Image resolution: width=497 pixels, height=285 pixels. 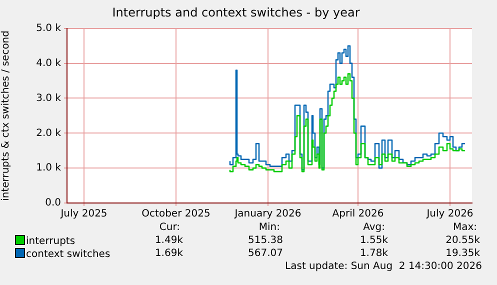 What do you see at coordinates (50, 241) in the screenshot?
I see `legend-label: interrupts` at bounding box center [50, 241].